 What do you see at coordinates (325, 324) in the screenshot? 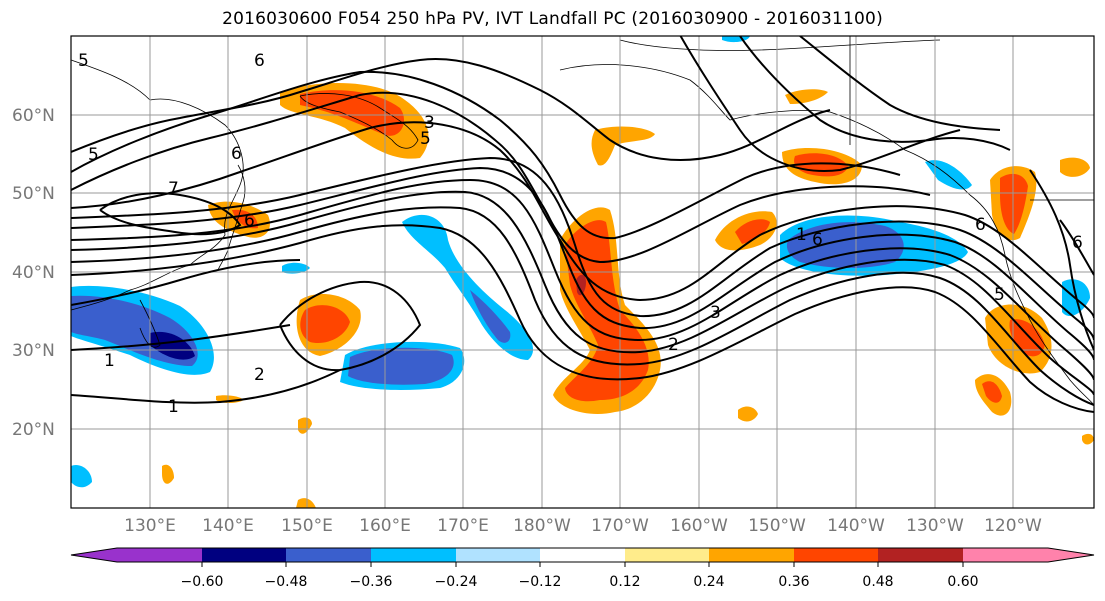
I see `positive-anomaly-central-pacific-core` at bounding box center [325, 324].